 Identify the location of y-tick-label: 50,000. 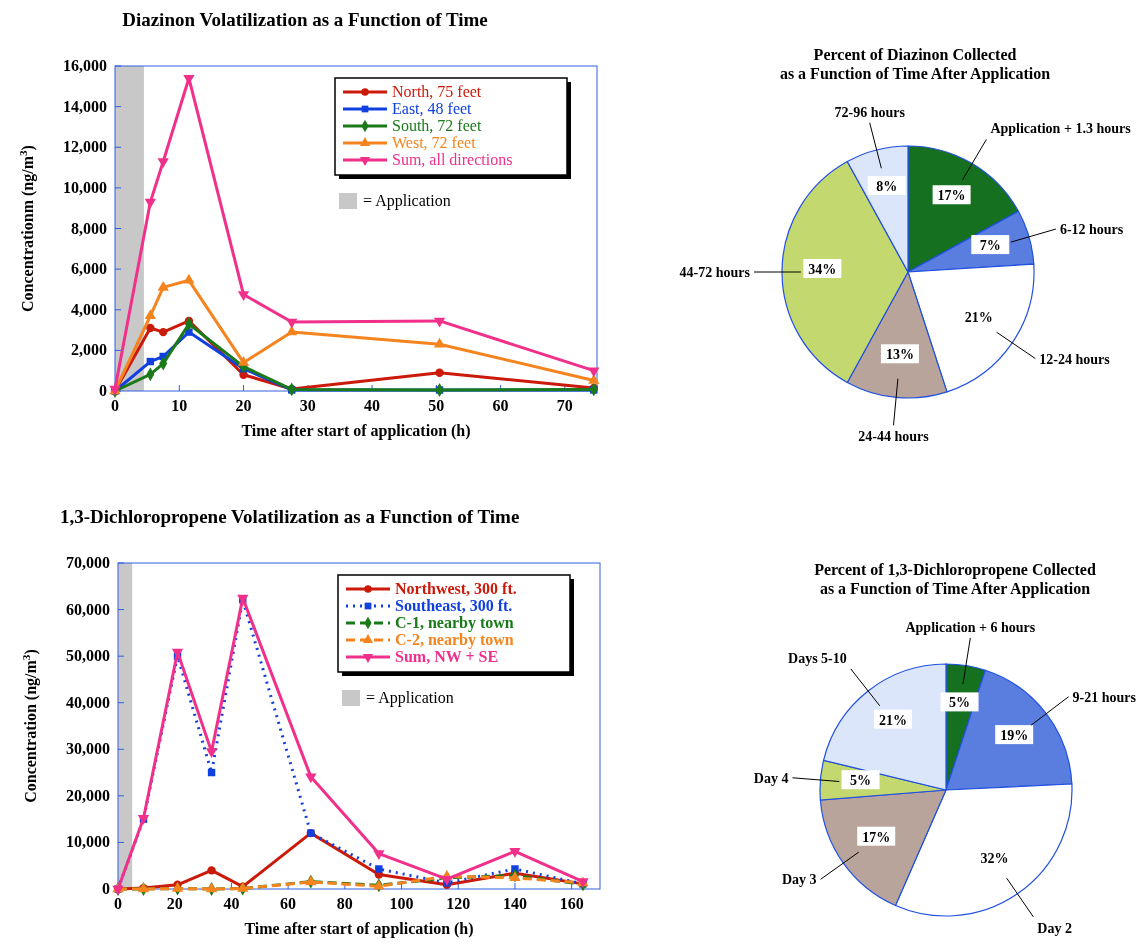
(88, 656).